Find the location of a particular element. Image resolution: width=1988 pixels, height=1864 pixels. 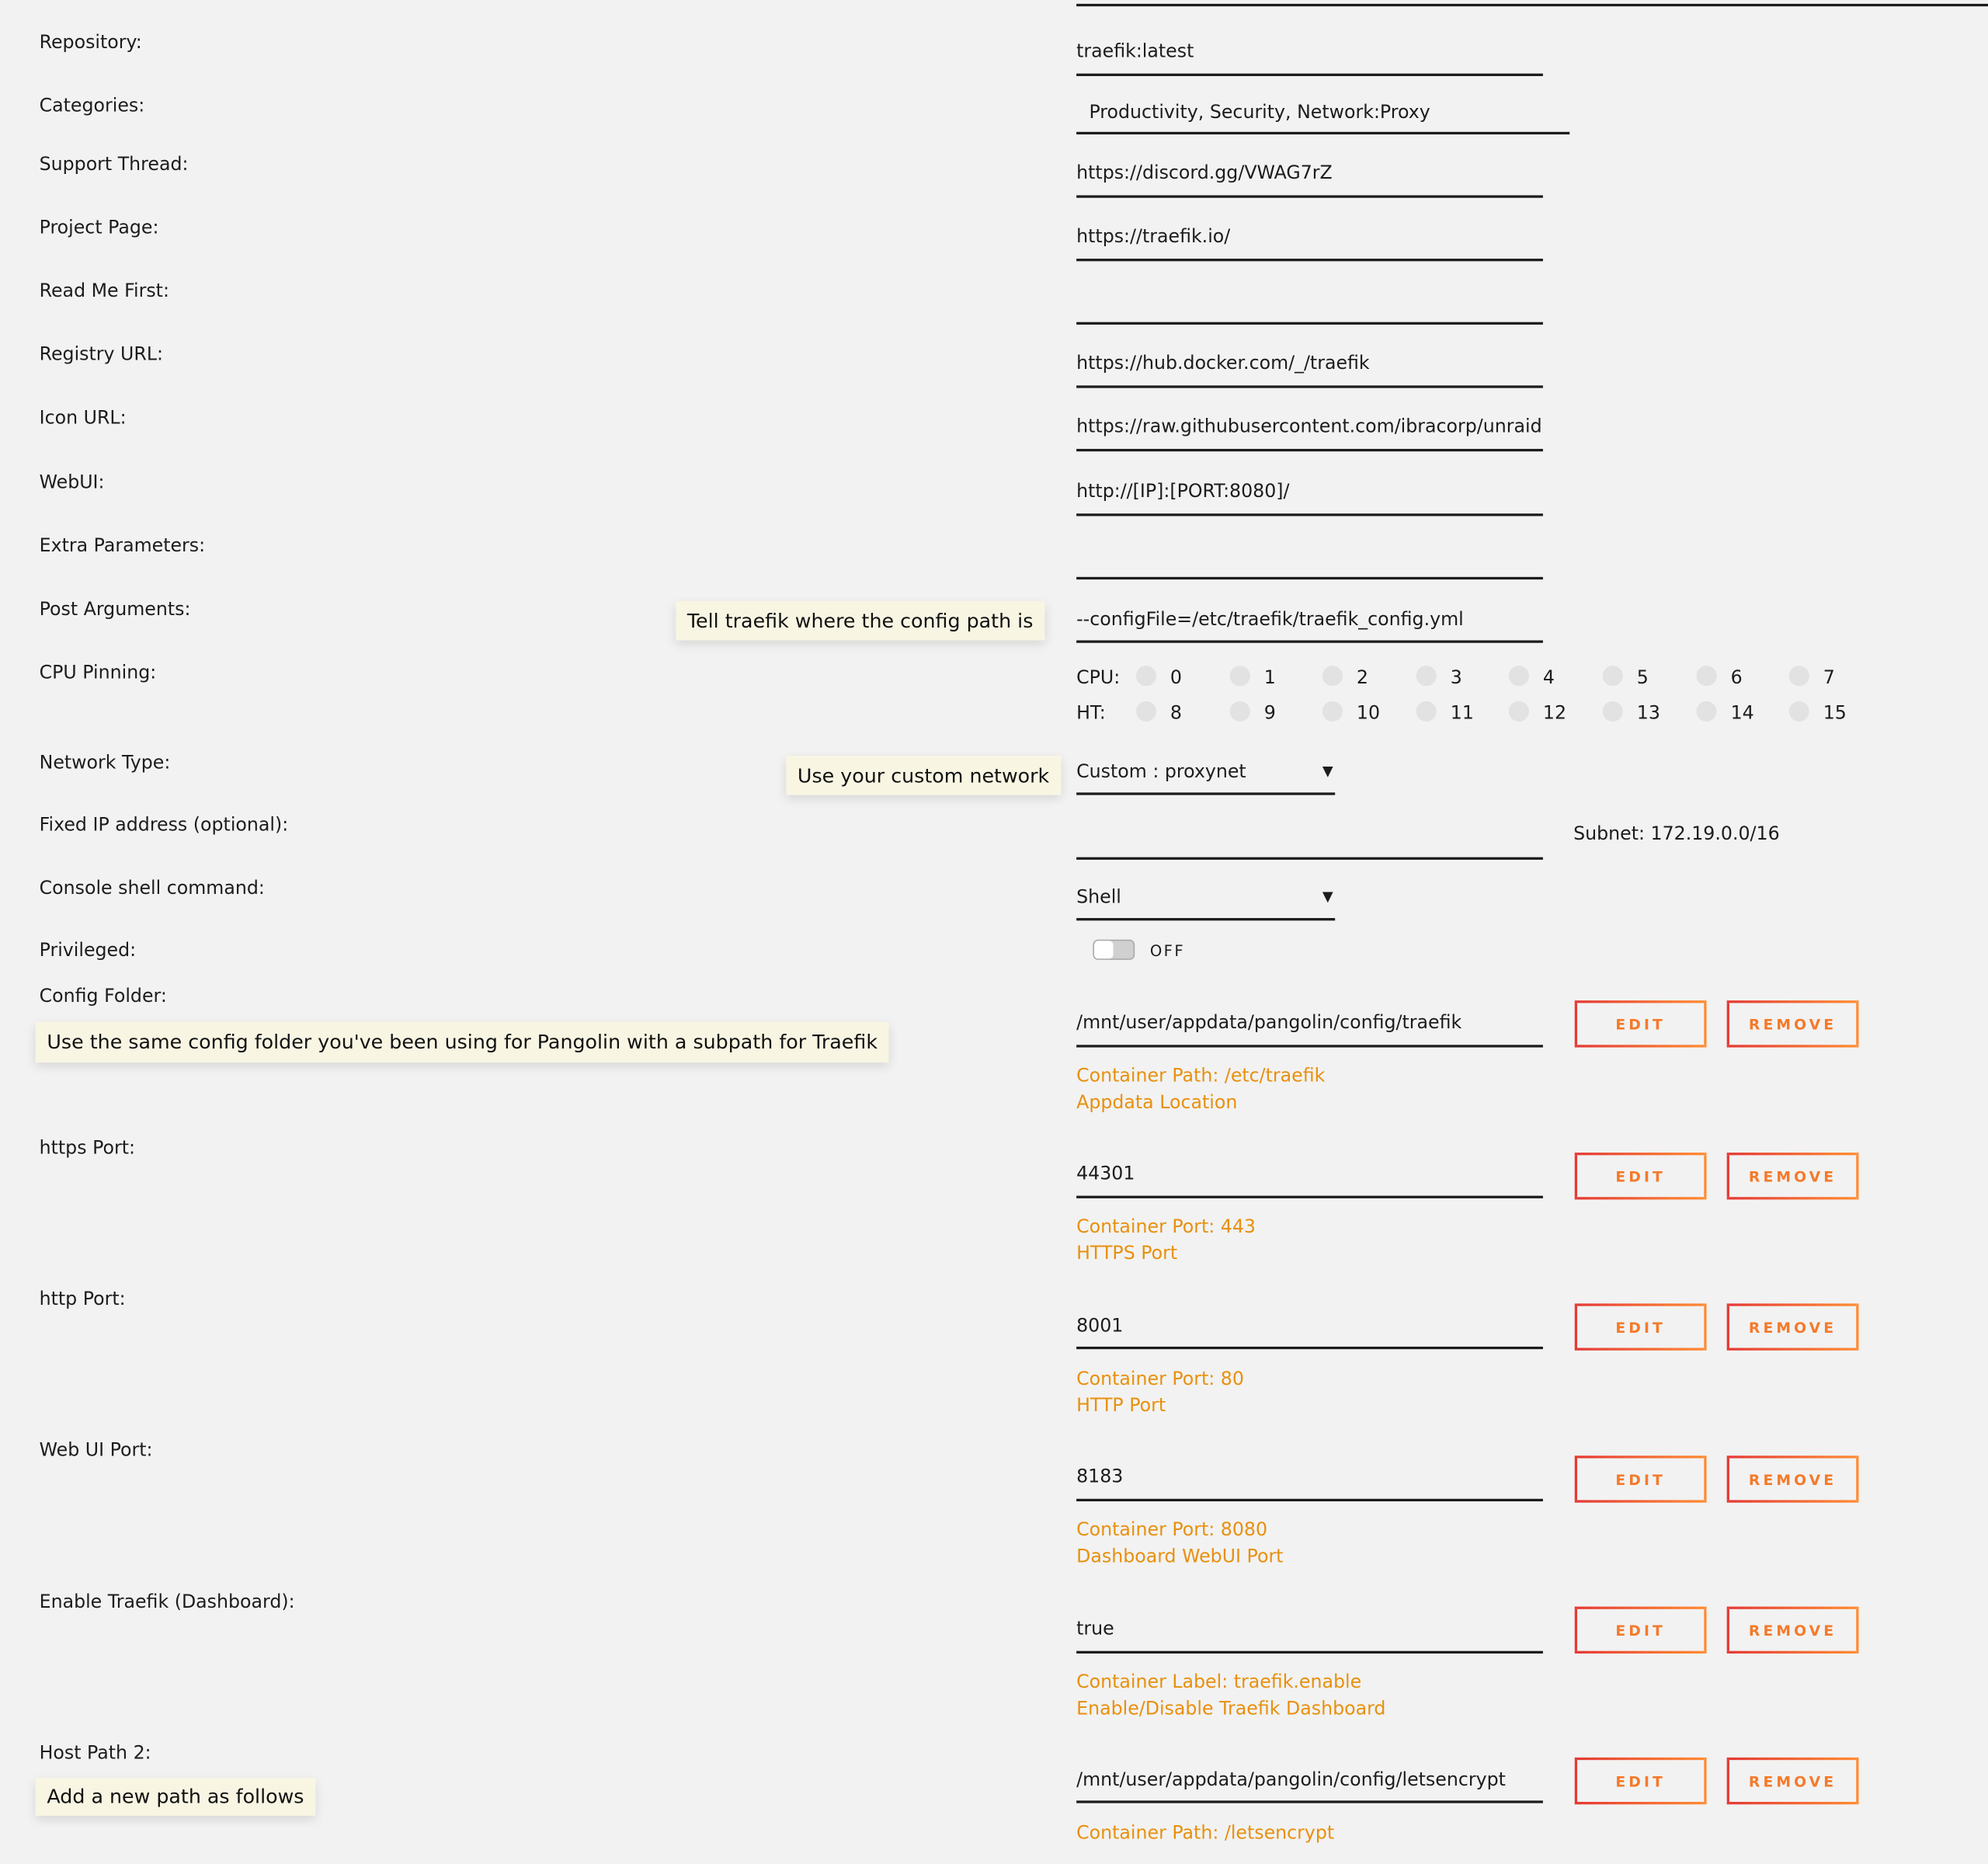

annotation-network: Use your custom network is located at coordinates (923, 775).